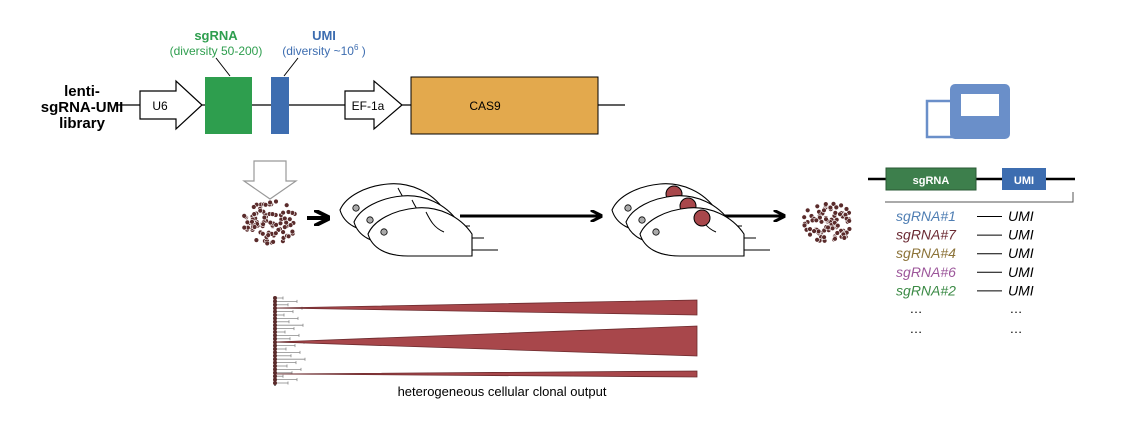  Describe the element at coordinates (291, 67) in the screenshot. I see `umi-leader-line` at that location.